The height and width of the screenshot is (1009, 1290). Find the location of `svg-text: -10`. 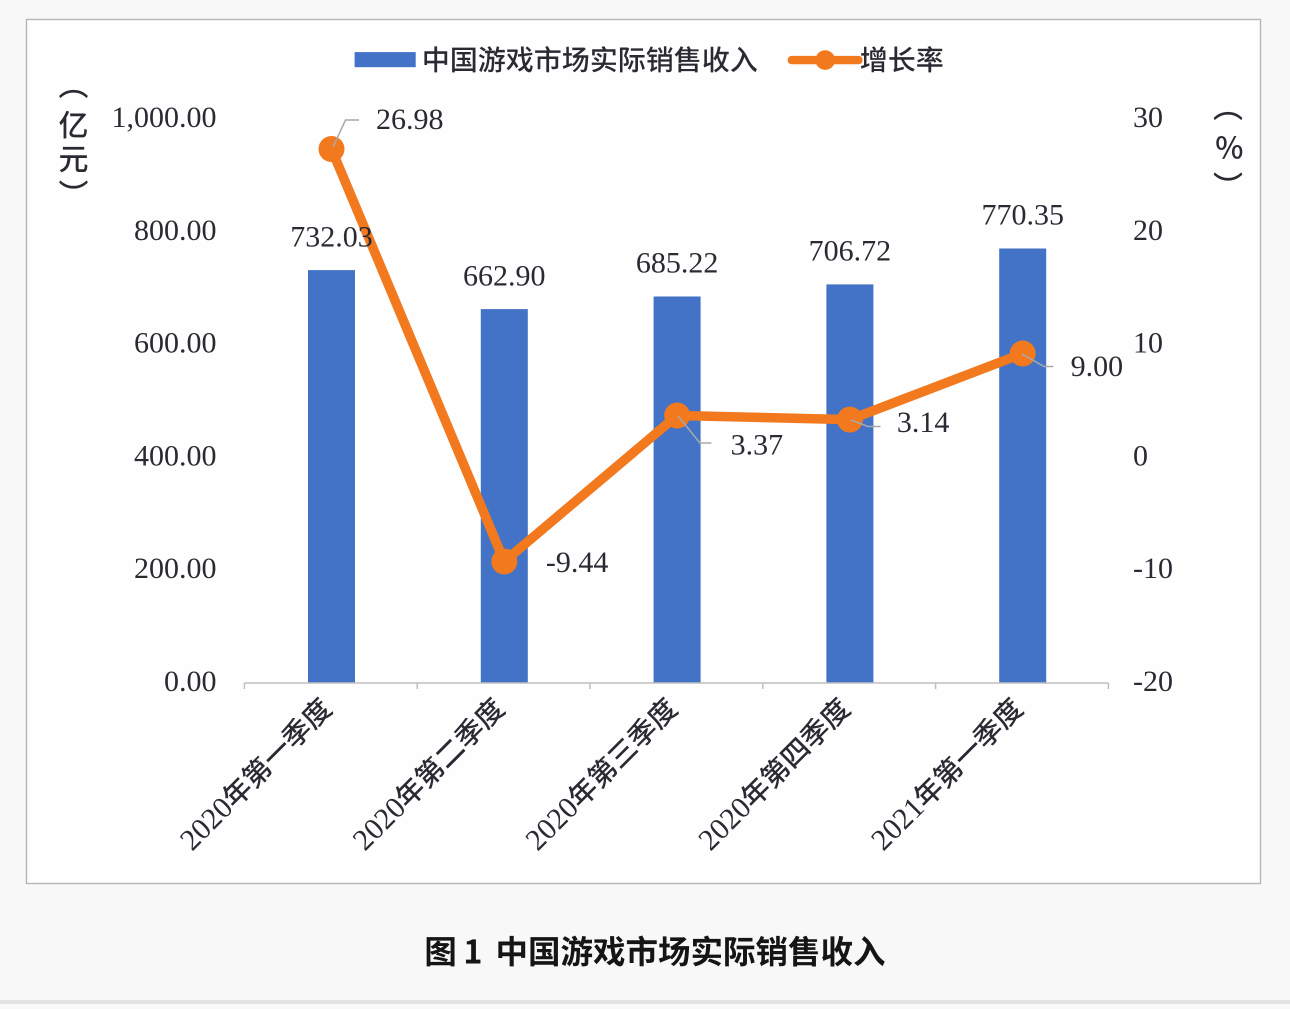

svg-text: -10 is located at coordinates (1153, 568).